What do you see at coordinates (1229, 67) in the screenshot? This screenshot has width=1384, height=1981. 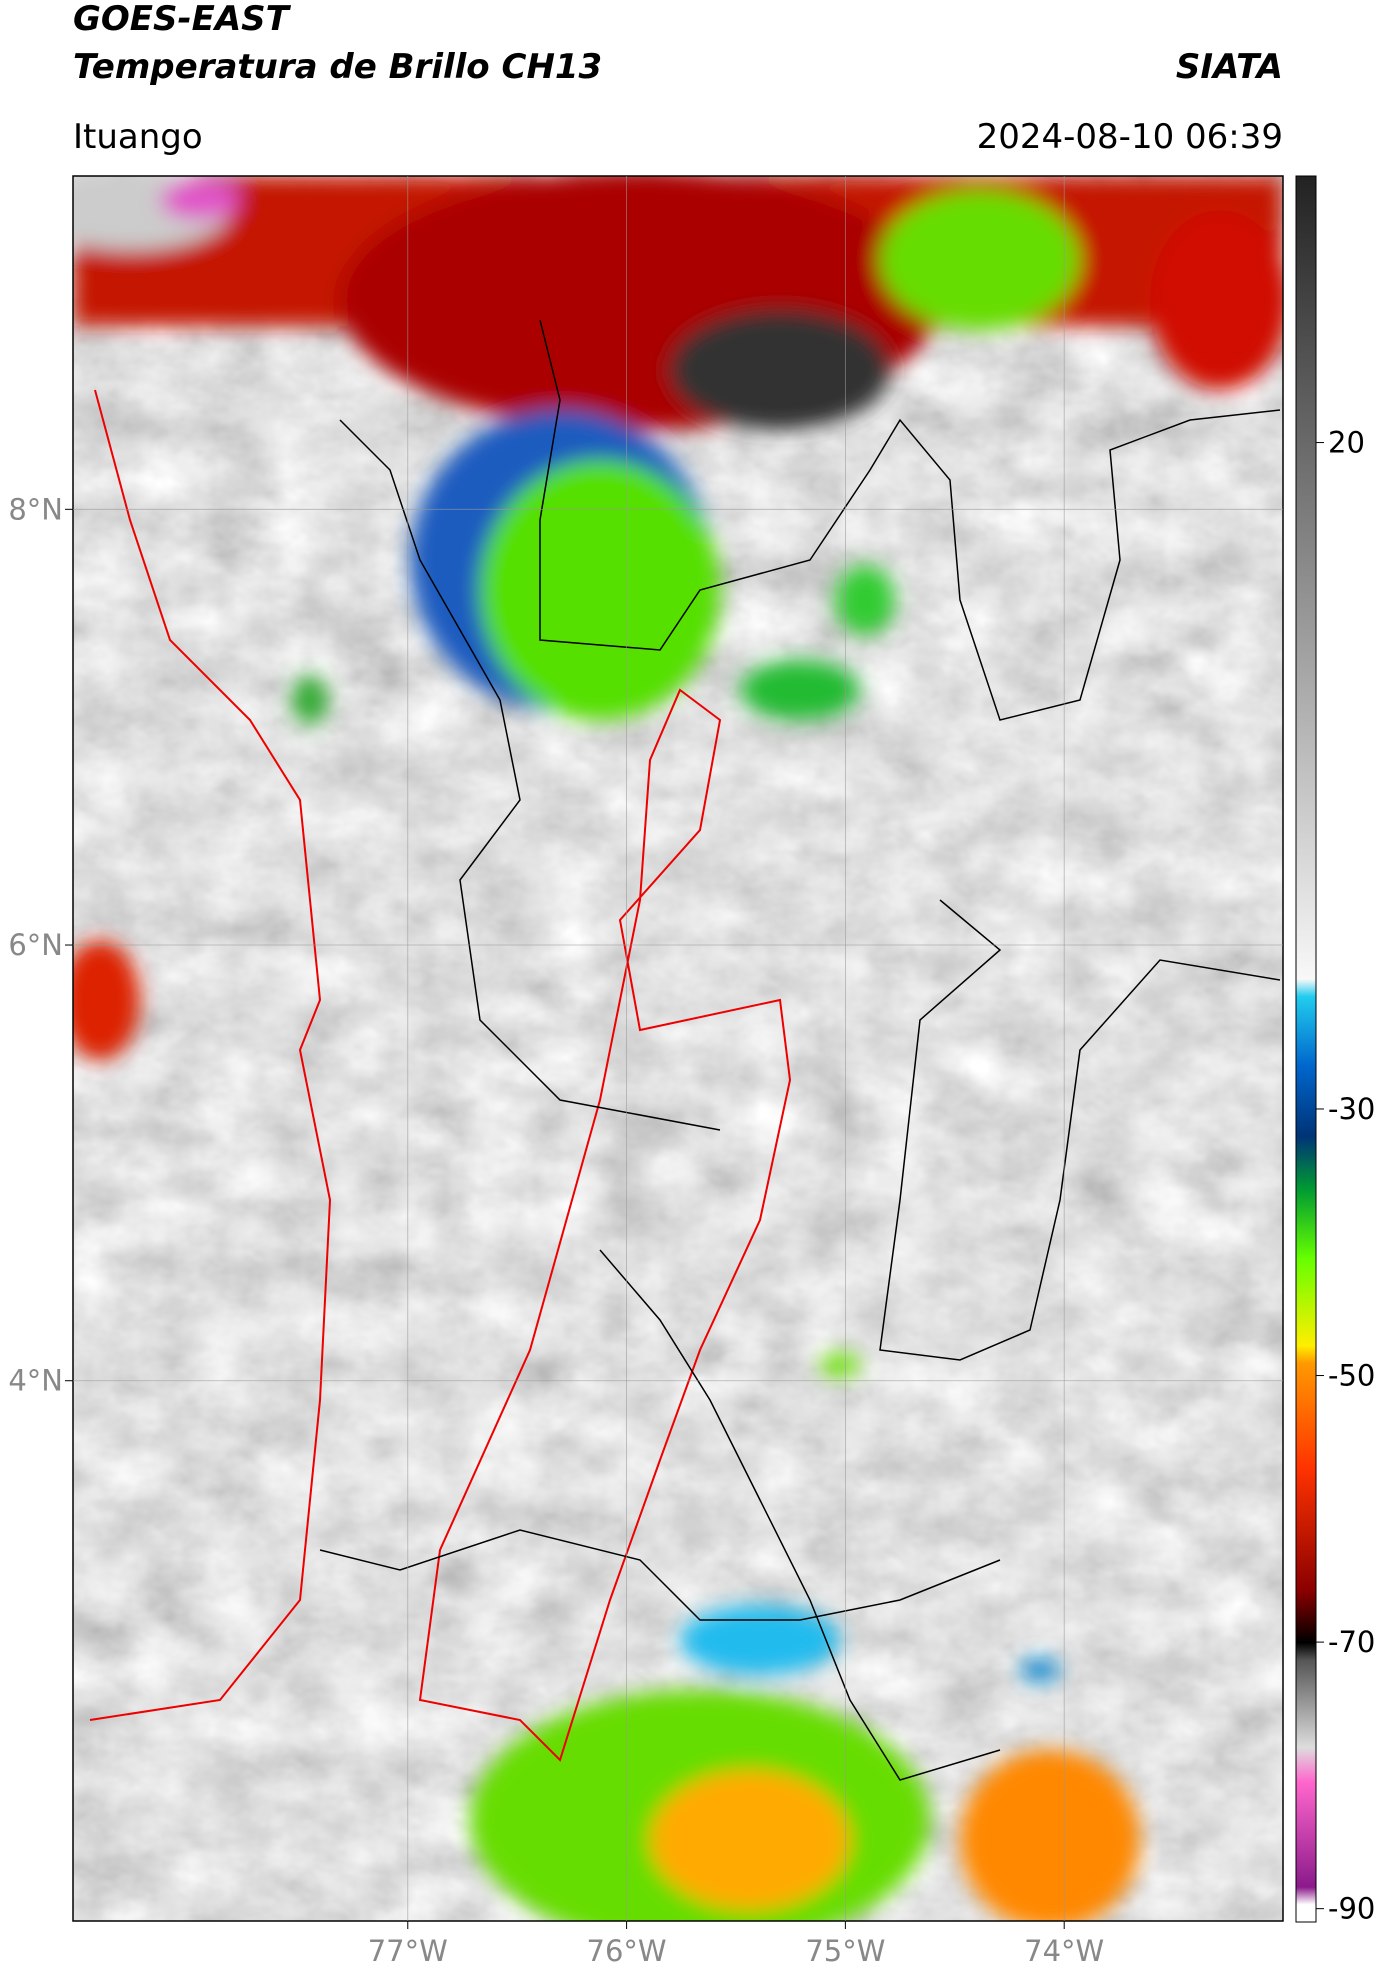 I see `agency: SIATA` at bounding box center [1229, 67].